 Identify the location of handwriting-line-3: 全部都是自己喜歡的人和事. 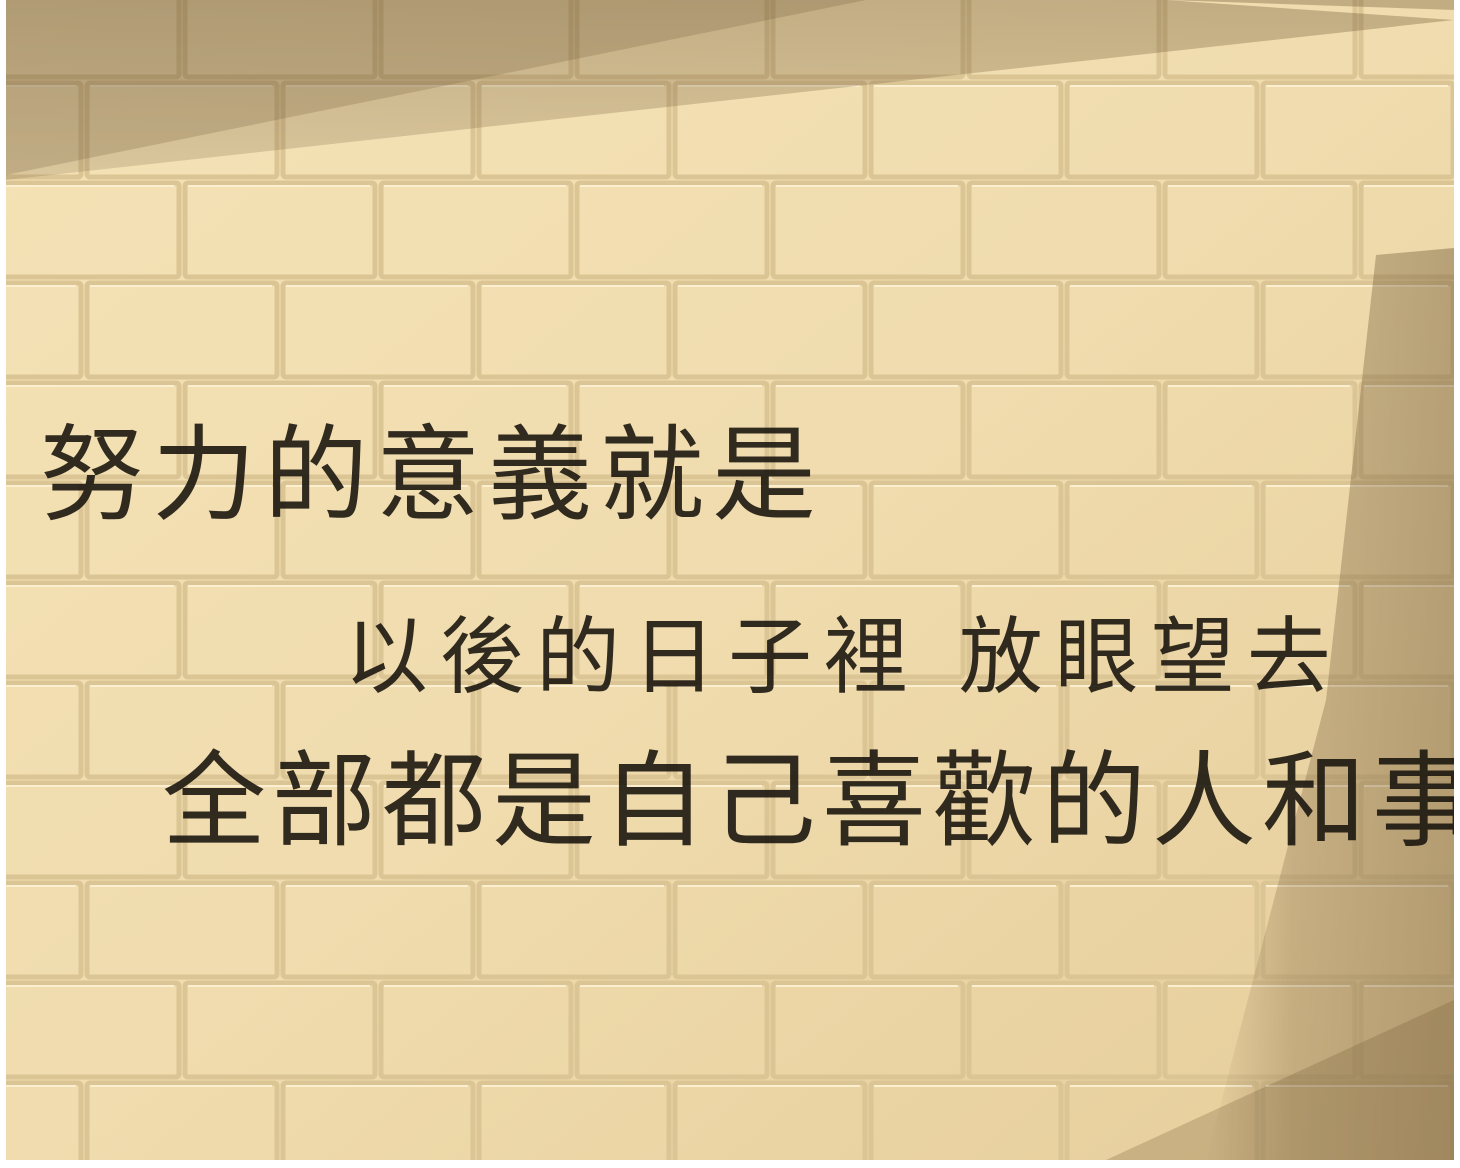
(808, 801).